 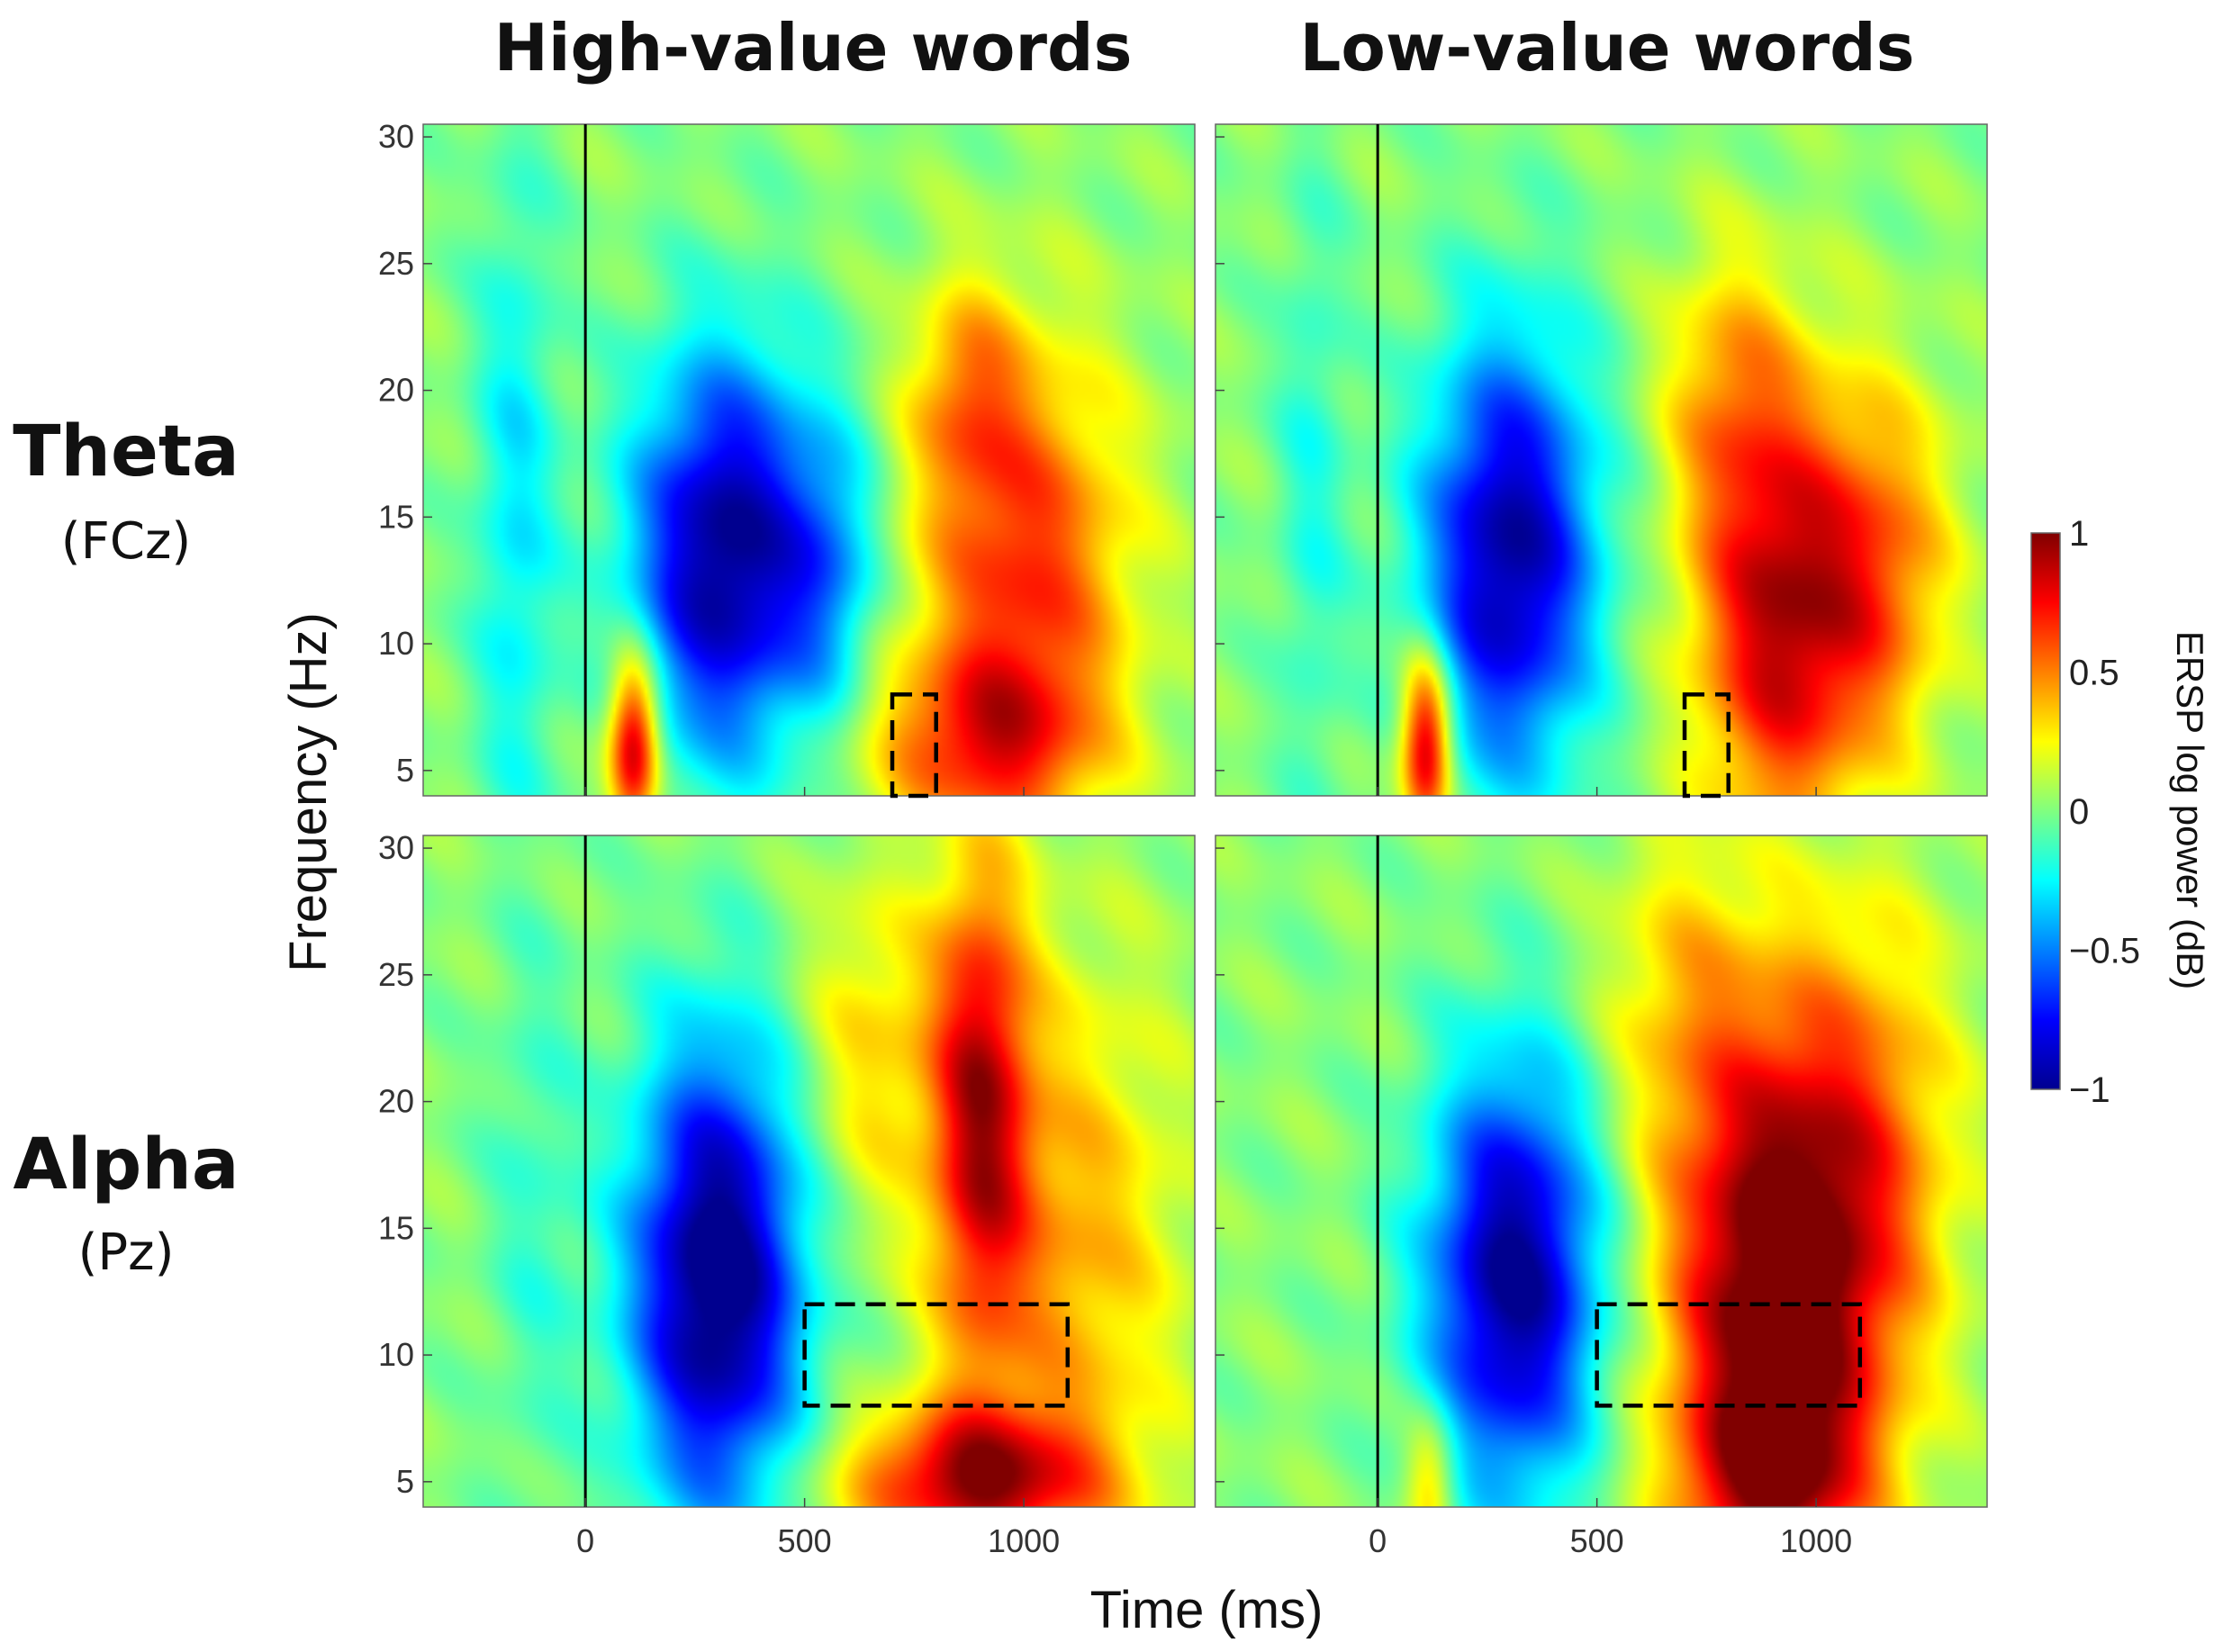 I want to click on colorbar-tick-label: 1, so click(x=2079, y=534).